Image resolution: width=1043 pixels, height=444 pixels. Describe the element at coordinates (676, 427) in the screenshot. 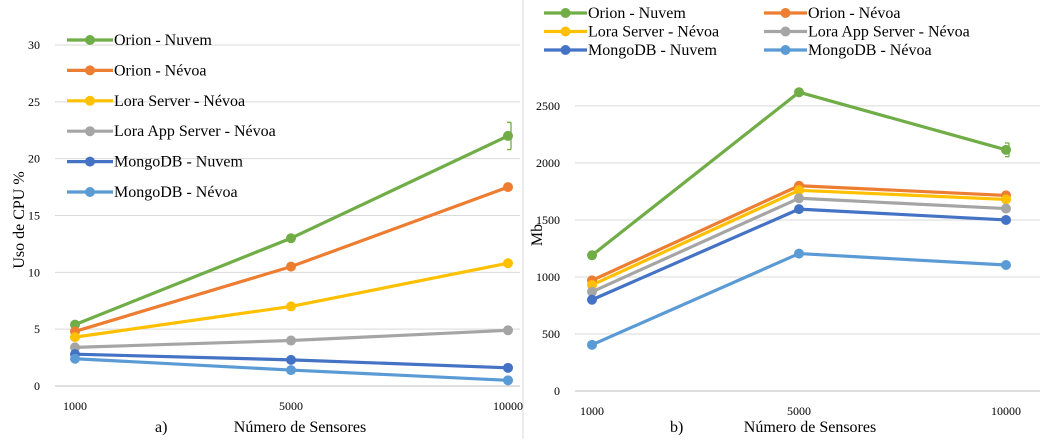

I see `panel-label: b)` at that location.